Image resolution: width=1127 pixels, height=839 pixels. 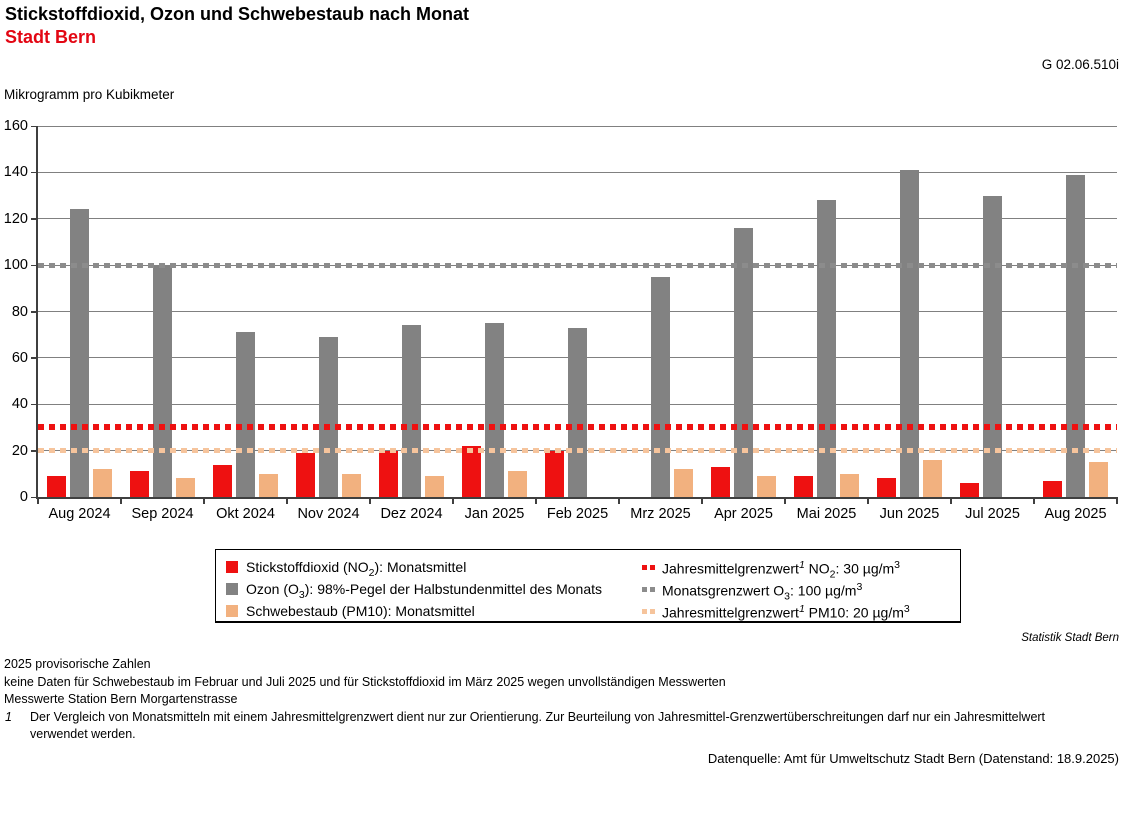 I want to click on y-axis-label: 140, so click(x=15, y=172).